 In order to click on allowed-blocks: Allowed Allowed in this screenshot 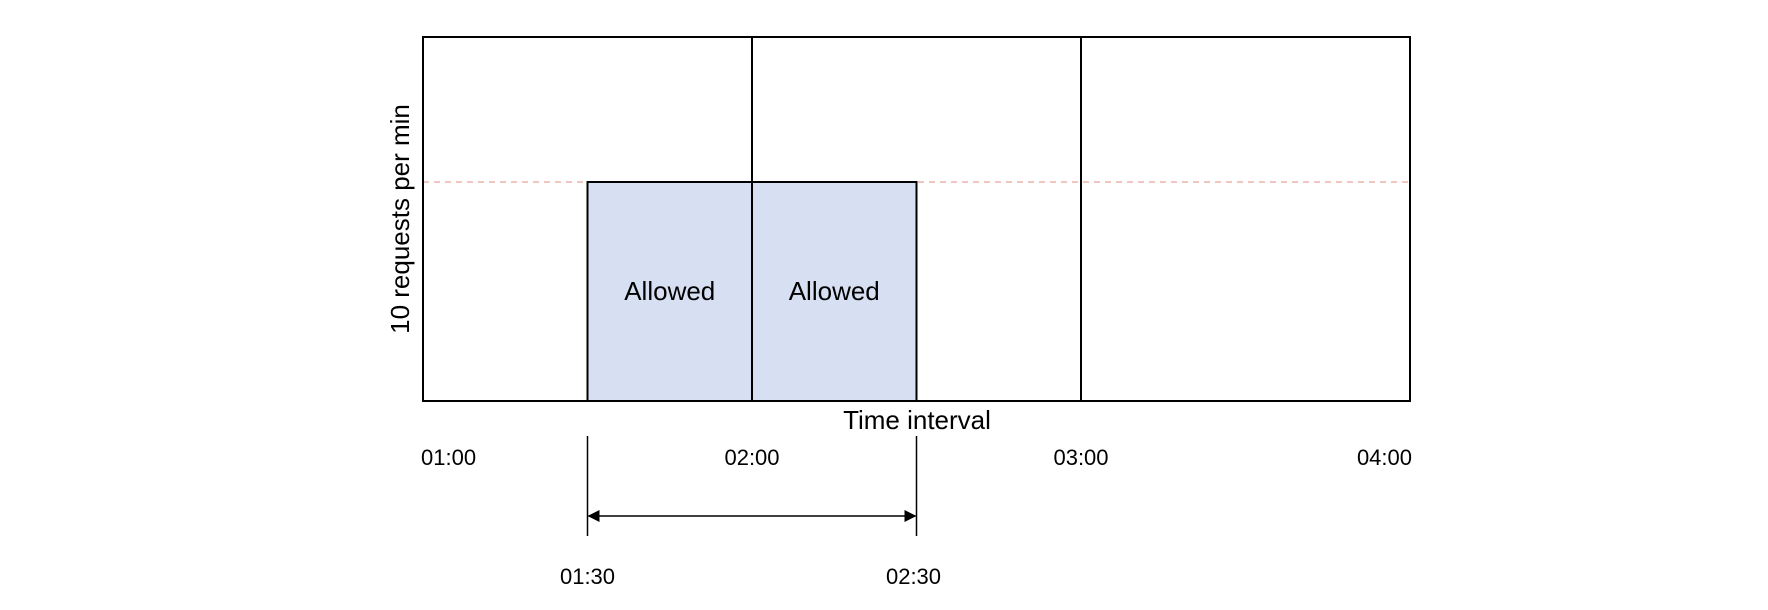, I will do `click(752, 291)`.